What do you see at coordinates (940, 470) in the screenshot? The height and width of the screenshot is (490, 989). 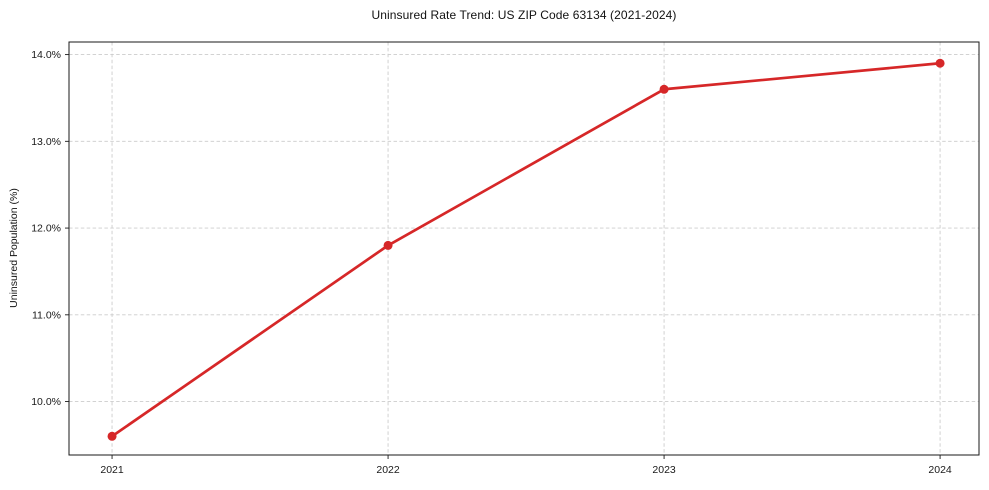 I see `x-tick-label: 2024` at bounding box center [940, 470].